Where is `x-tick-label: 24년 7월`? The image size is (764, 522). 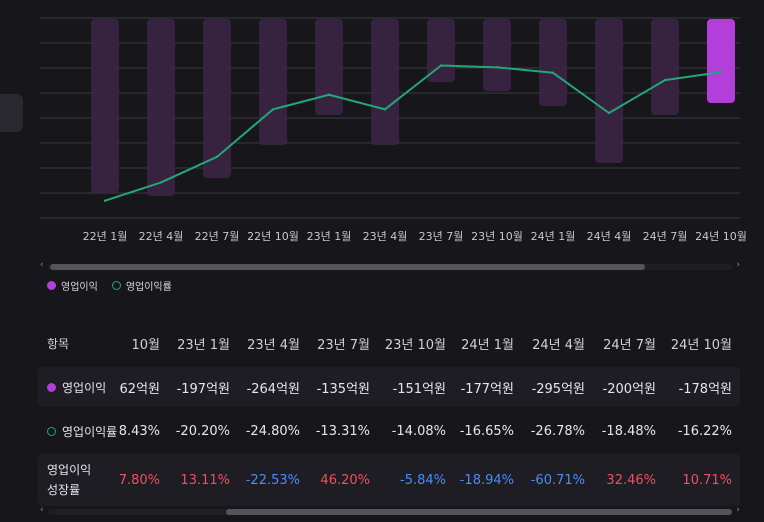
x-tick-label: 24년 7월 is located at coordinates (665, 236).